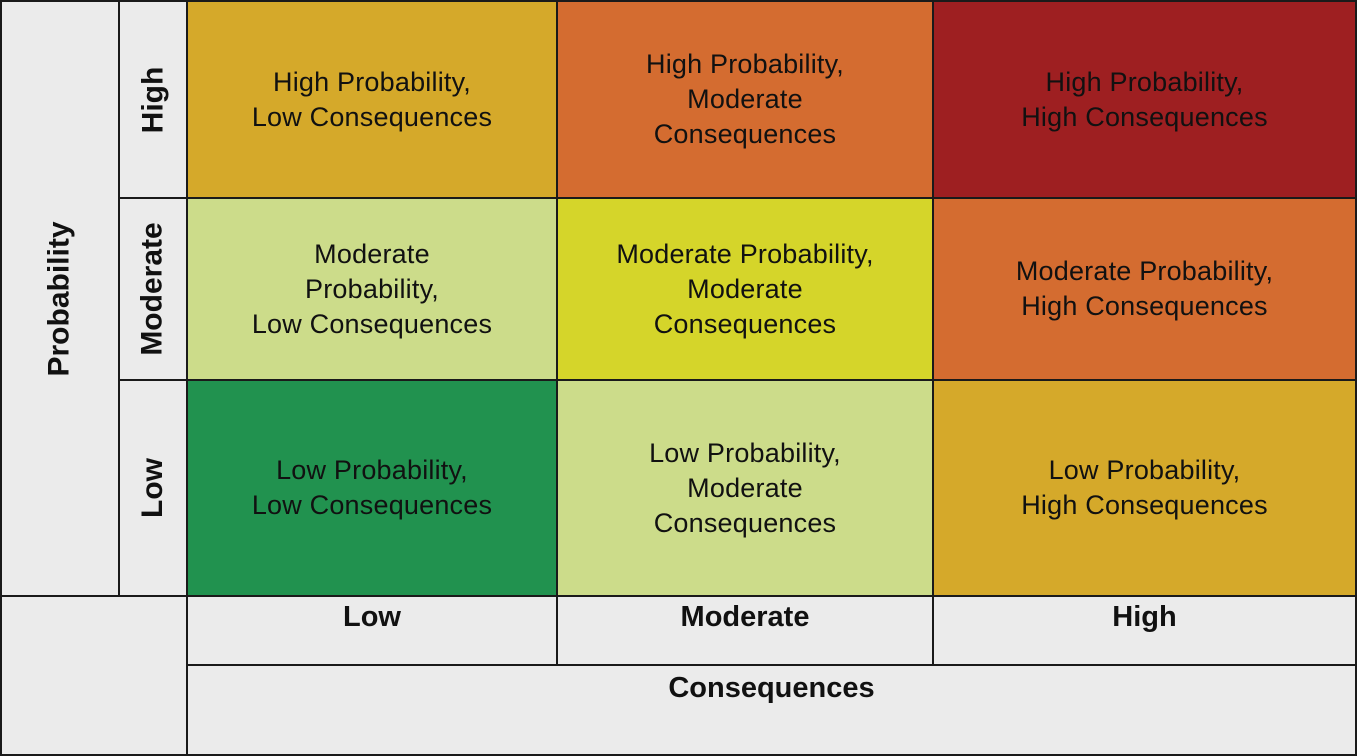  I want to click on row-label-low: Low, so click(153, 488).